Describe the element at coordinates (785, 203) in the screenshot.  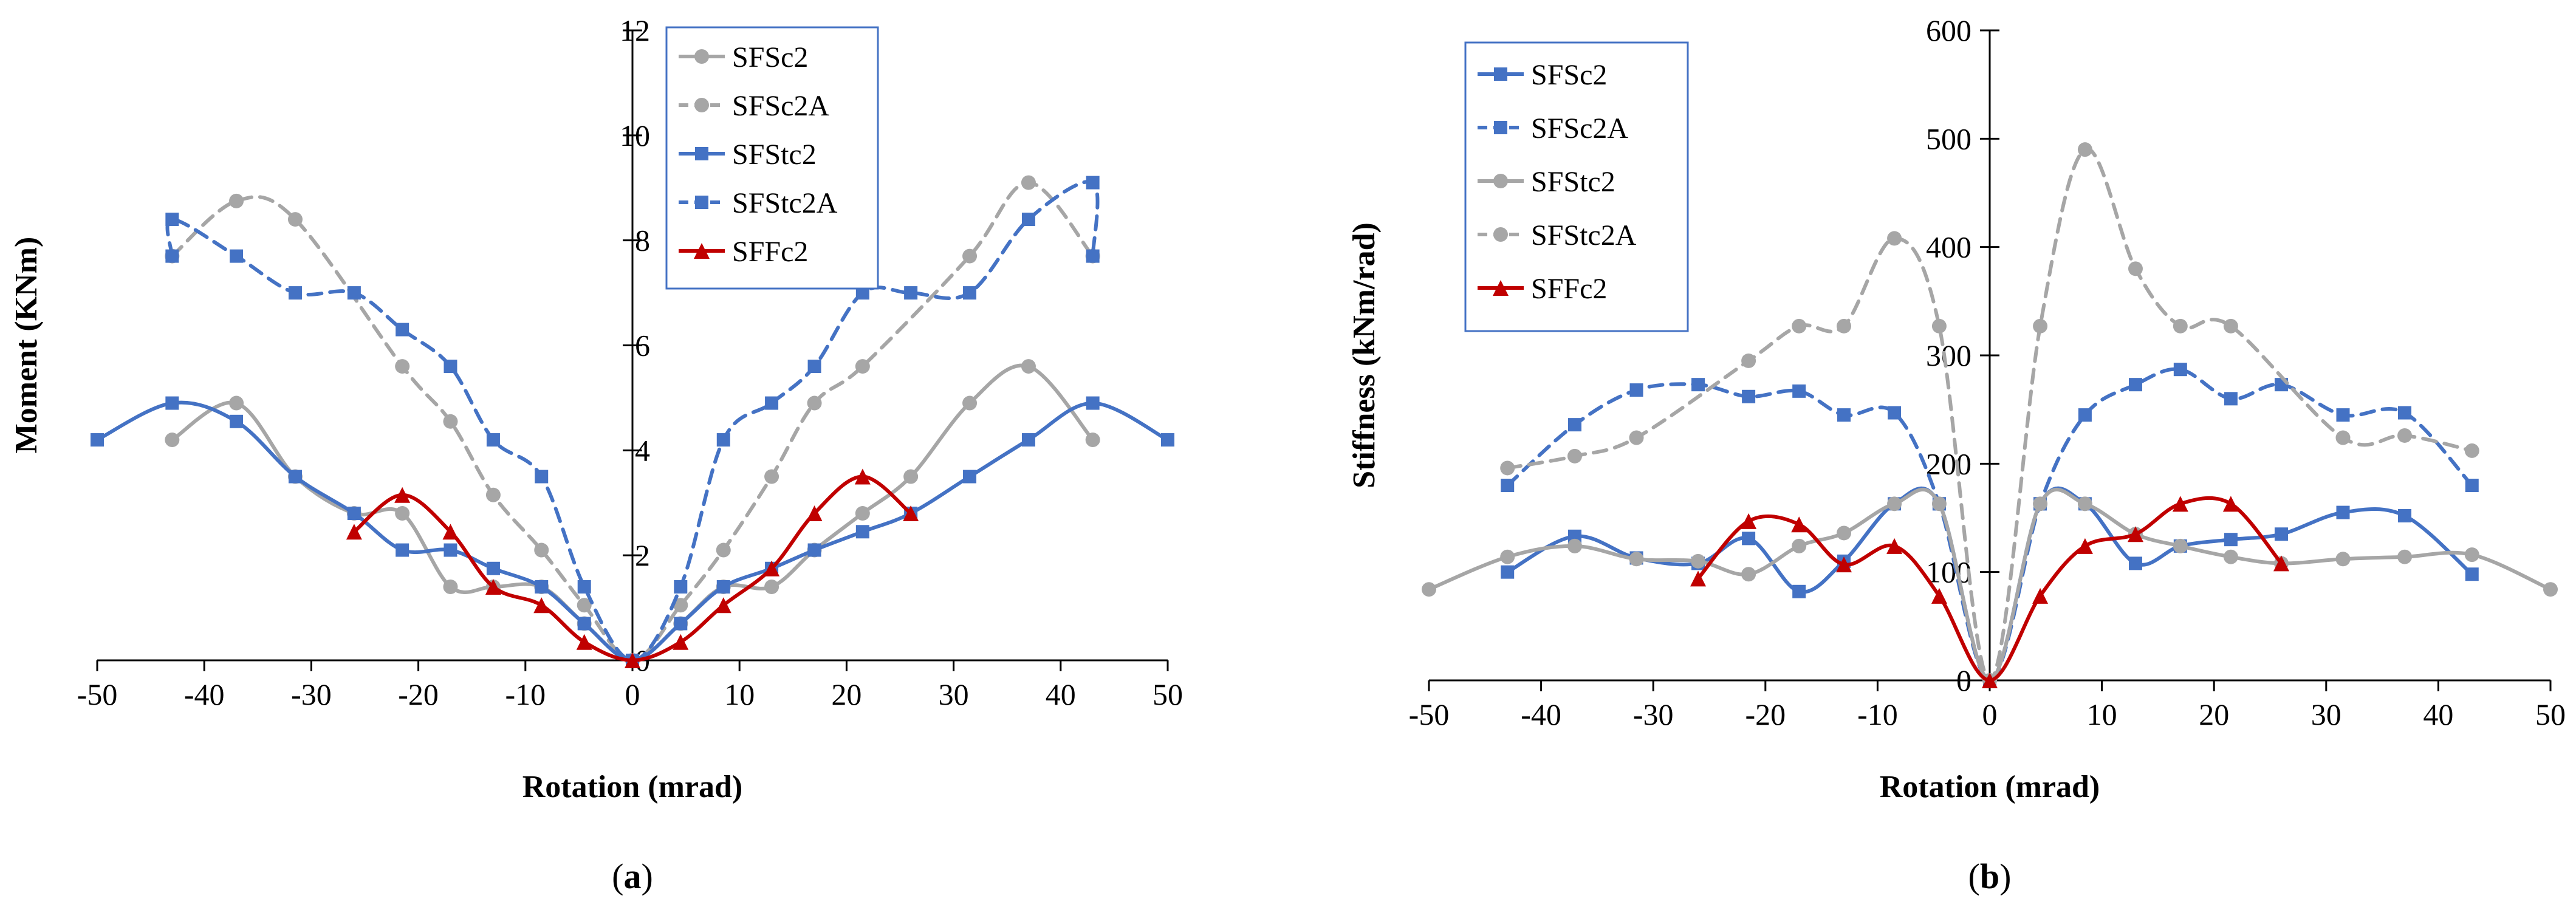
I see `legend-label: SFStc2A` at that location.